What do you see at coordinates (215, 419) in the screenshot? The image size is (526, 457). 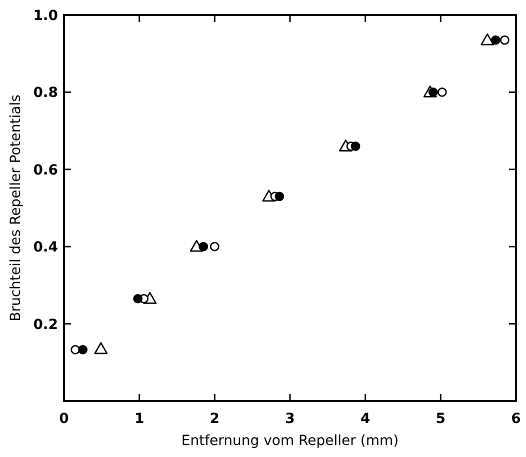 I see `x-tick-label: 2` at bounding box center [215, 419].